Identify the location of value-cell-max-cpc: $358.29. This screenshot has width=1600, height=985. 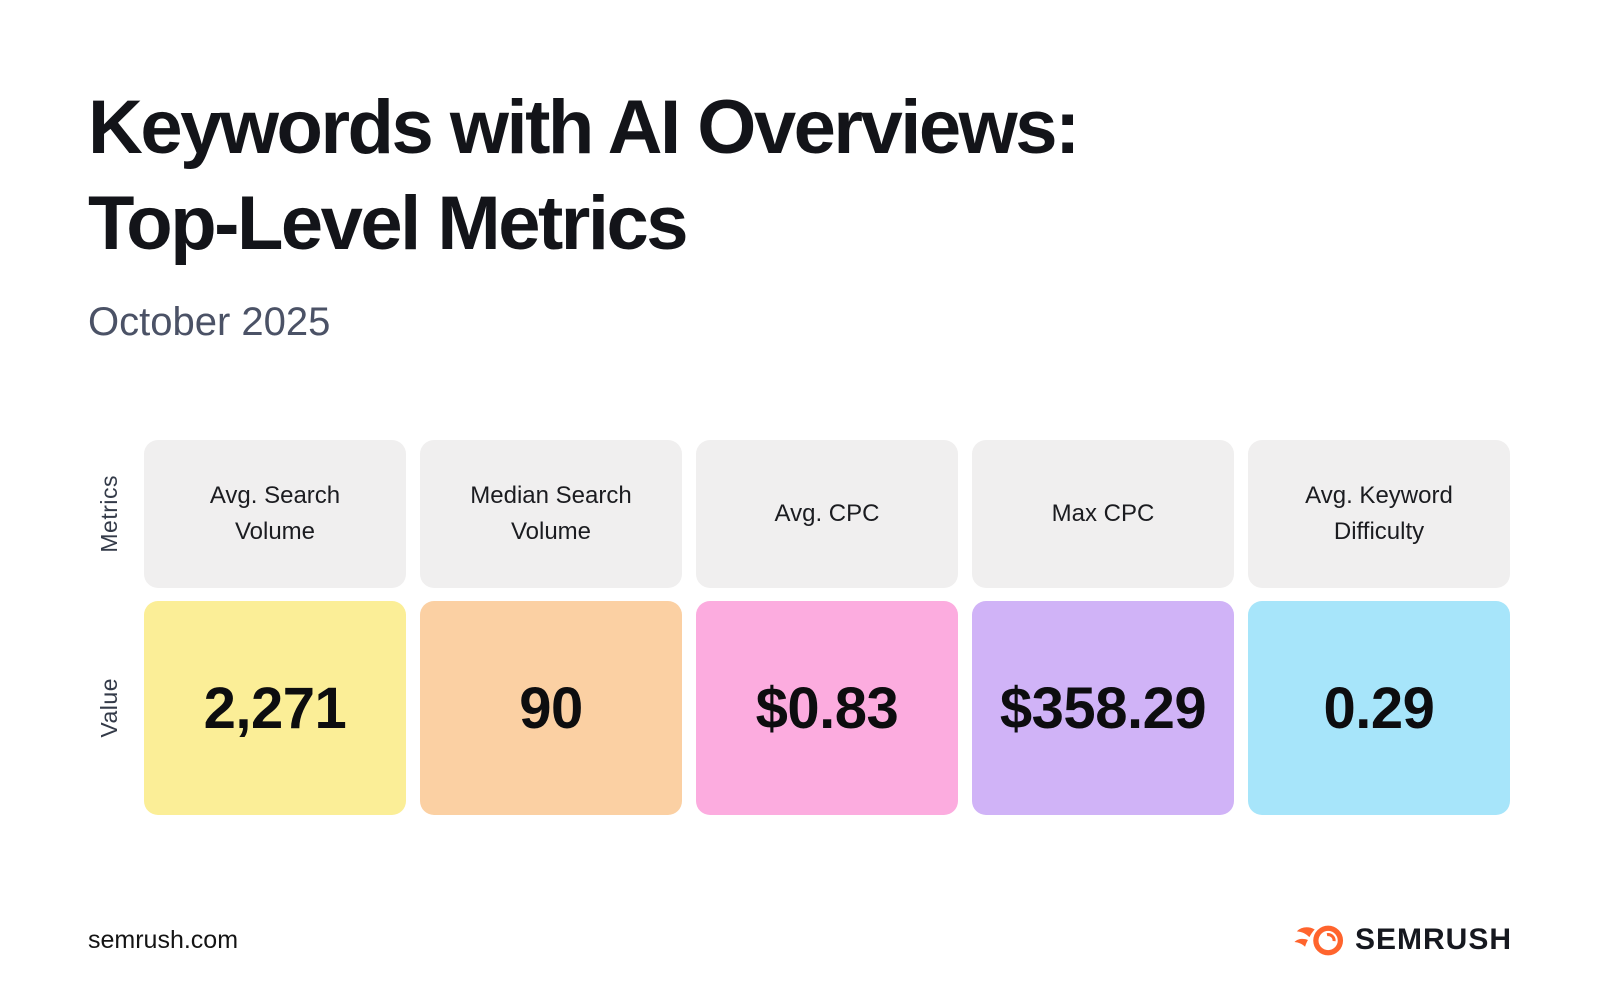
(1103, 708).